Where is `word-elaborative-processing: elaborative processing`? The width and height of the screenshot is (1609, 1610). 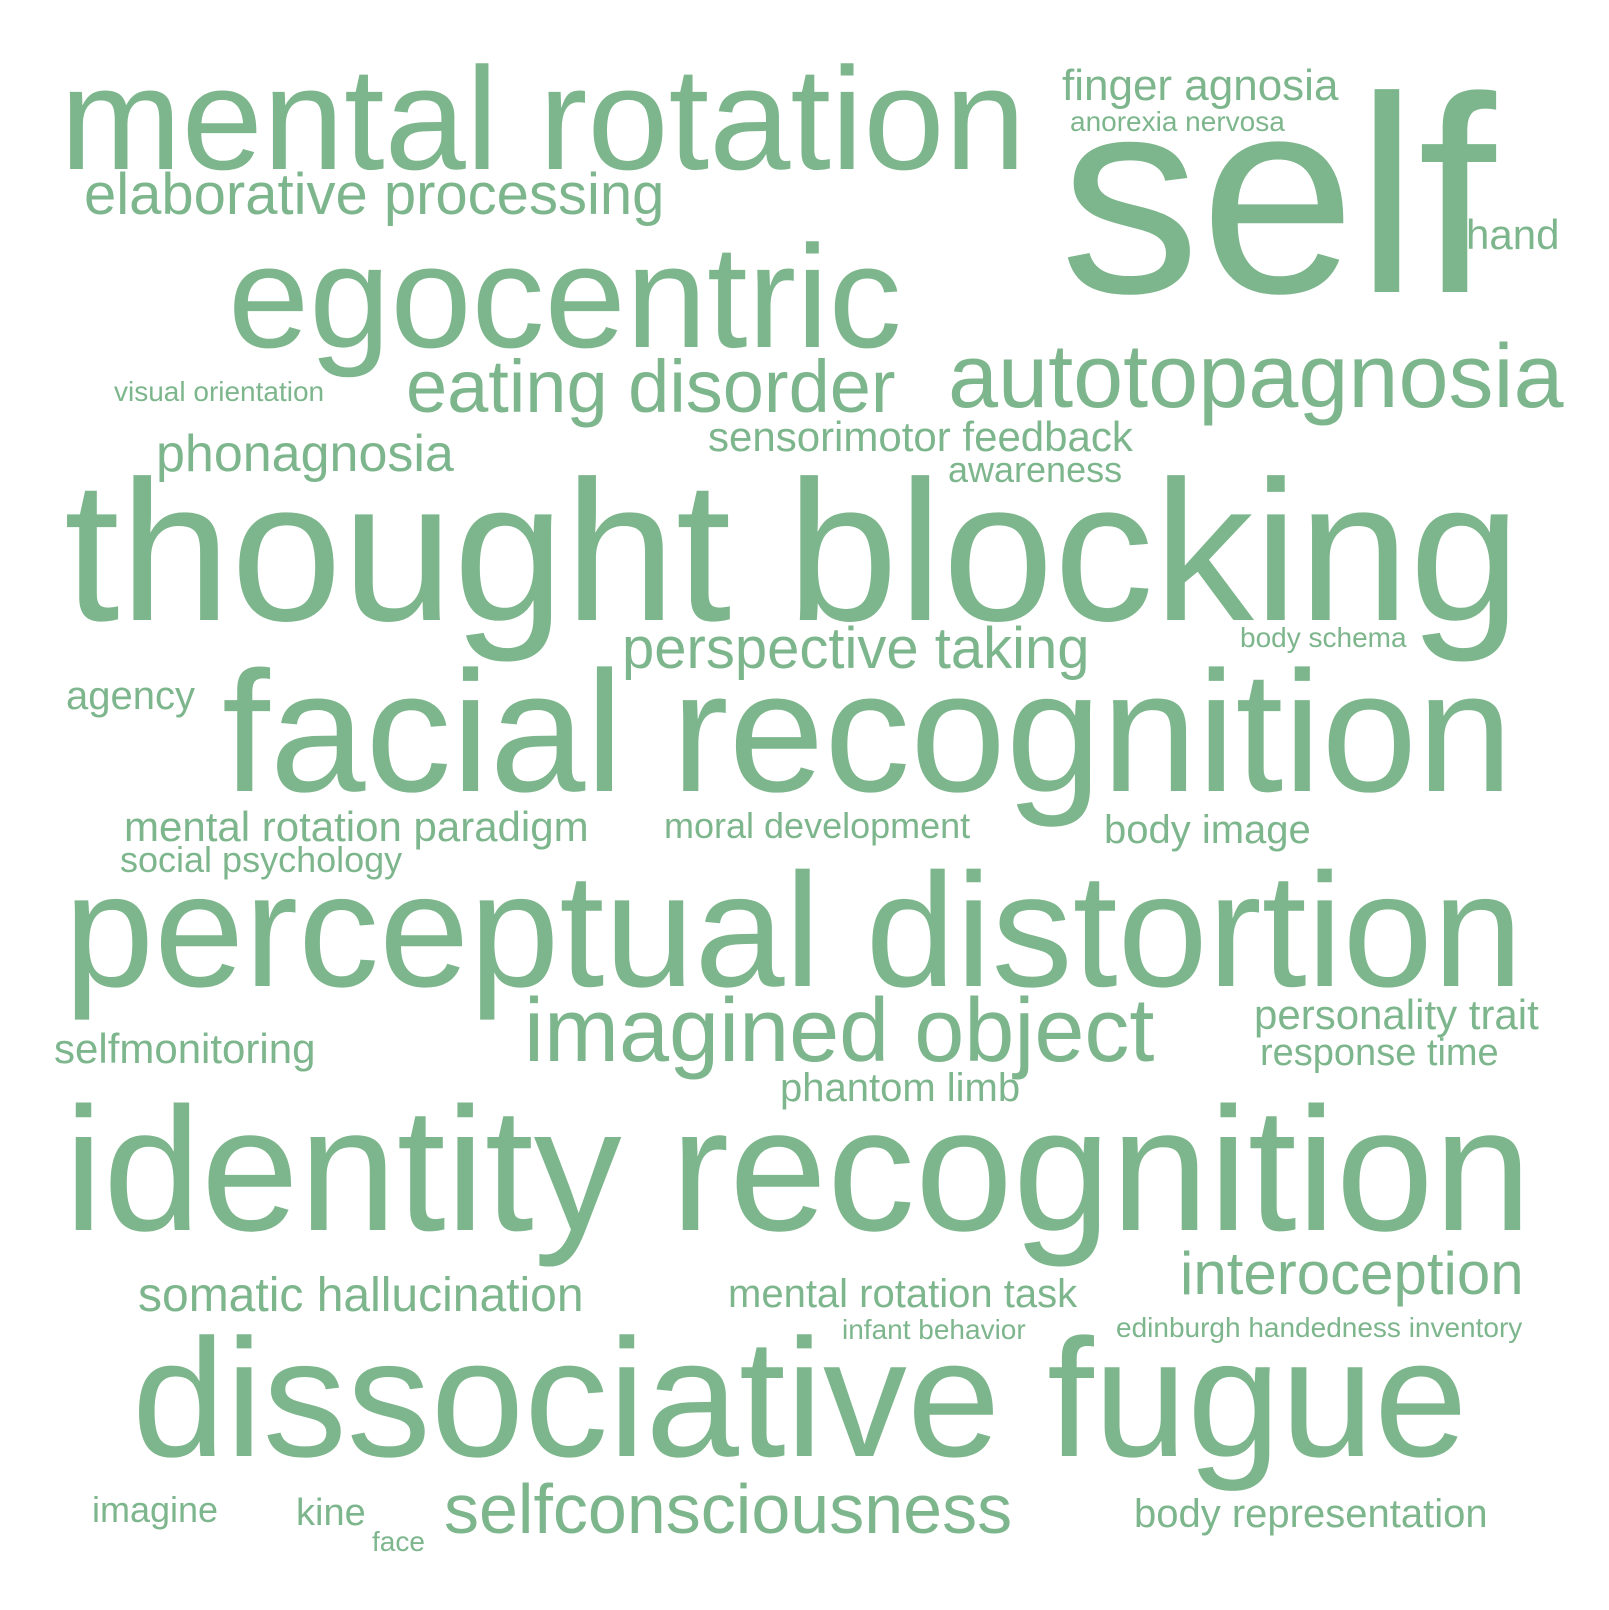
word-elaborative-processing: elaborative processing is located at coordinates (374, 194).